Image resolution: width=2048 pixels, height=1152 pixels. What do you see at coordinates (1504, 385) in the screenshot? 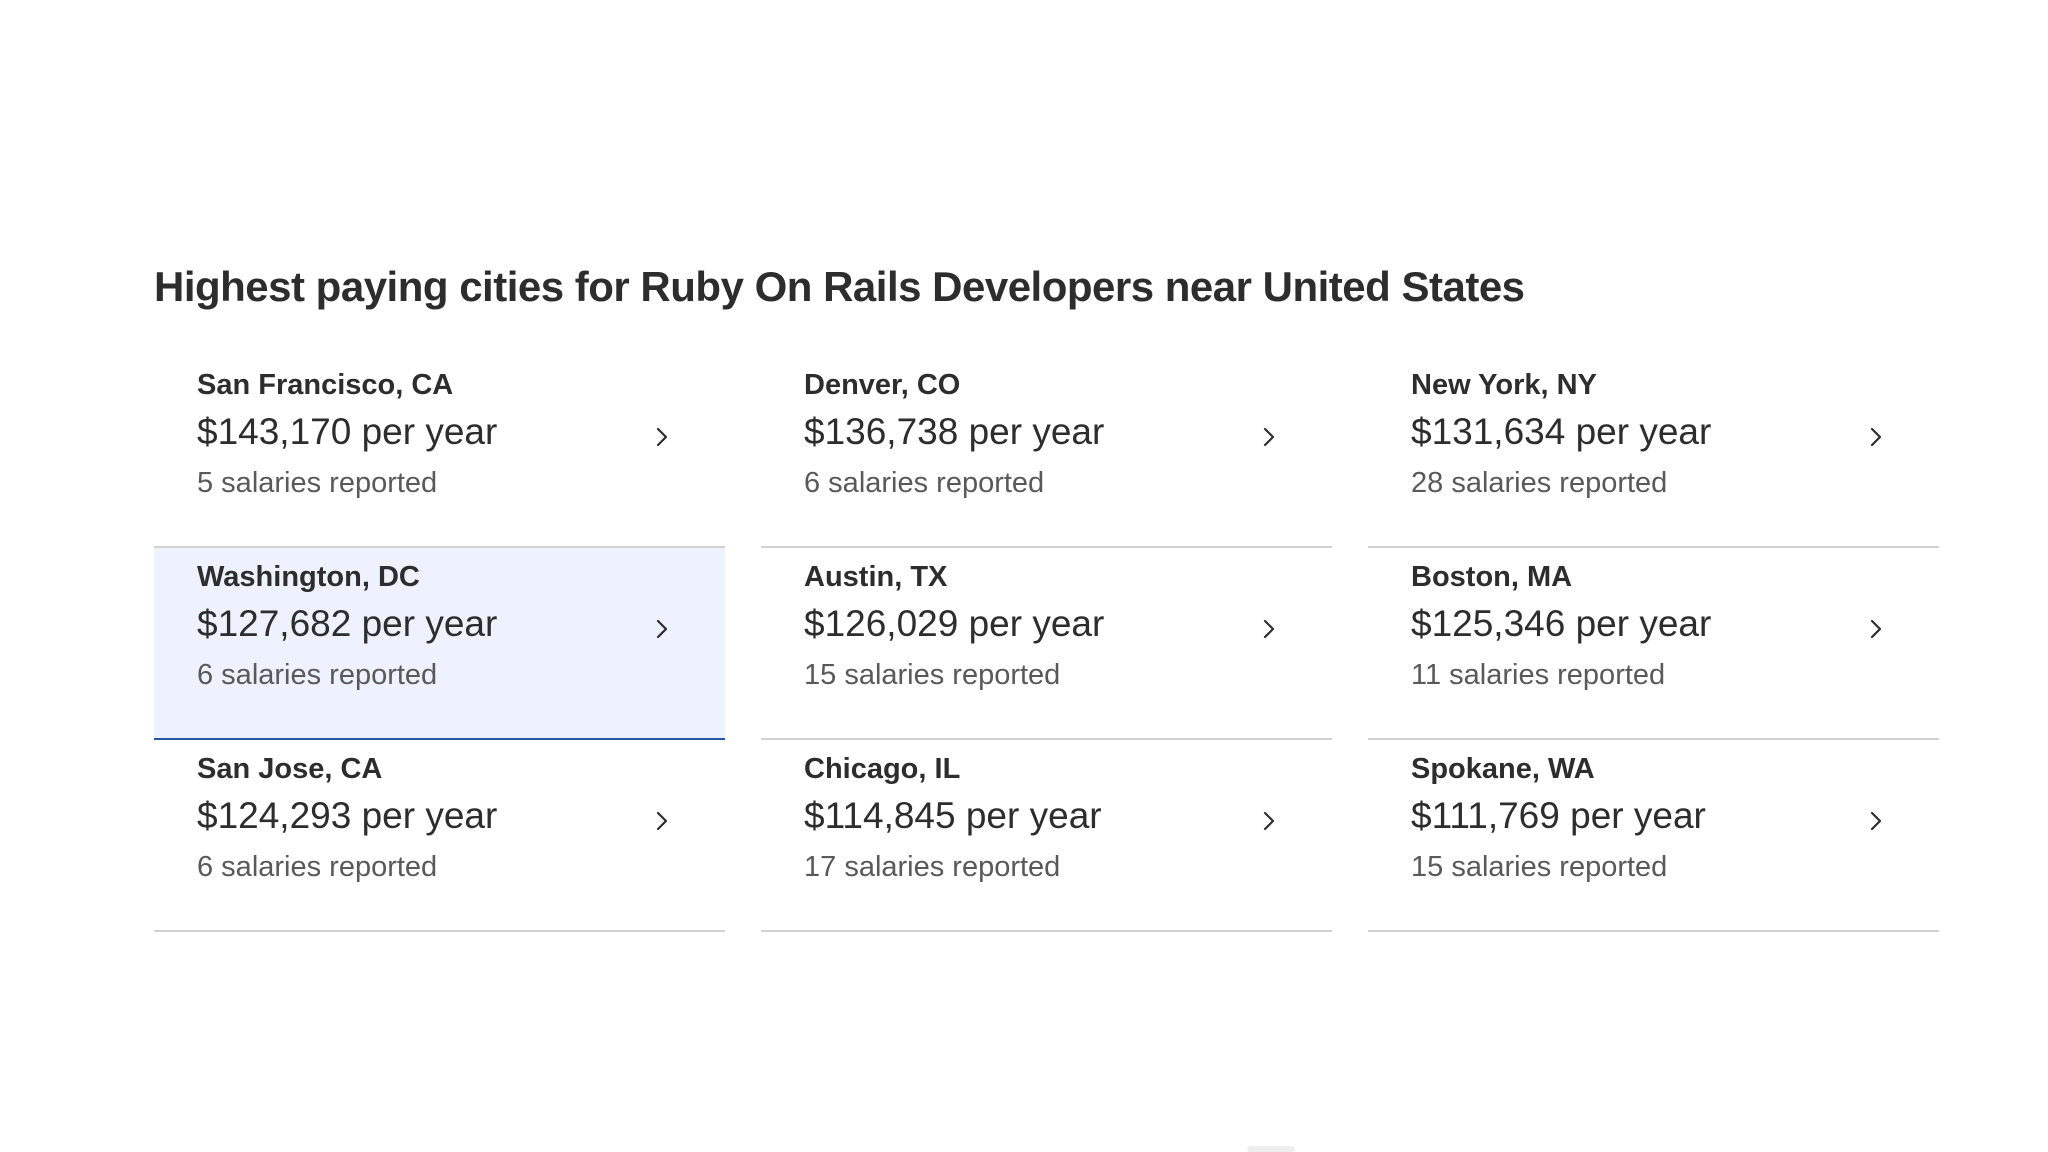
I see `city-name: New York, NY` at bounding box center [1504, 385].